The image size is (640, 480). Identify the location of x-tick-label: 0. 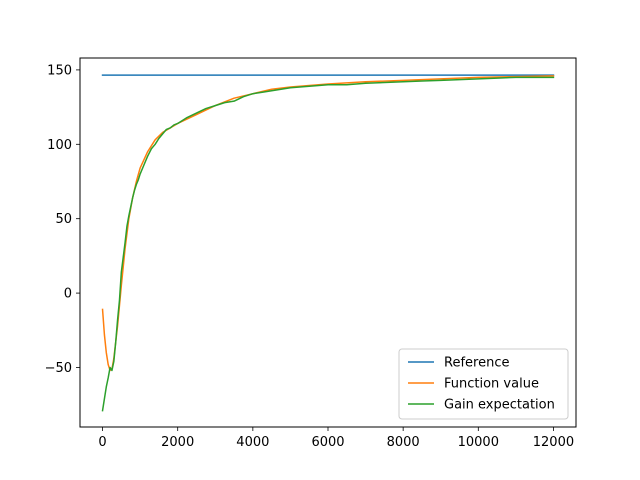
(102, 442).